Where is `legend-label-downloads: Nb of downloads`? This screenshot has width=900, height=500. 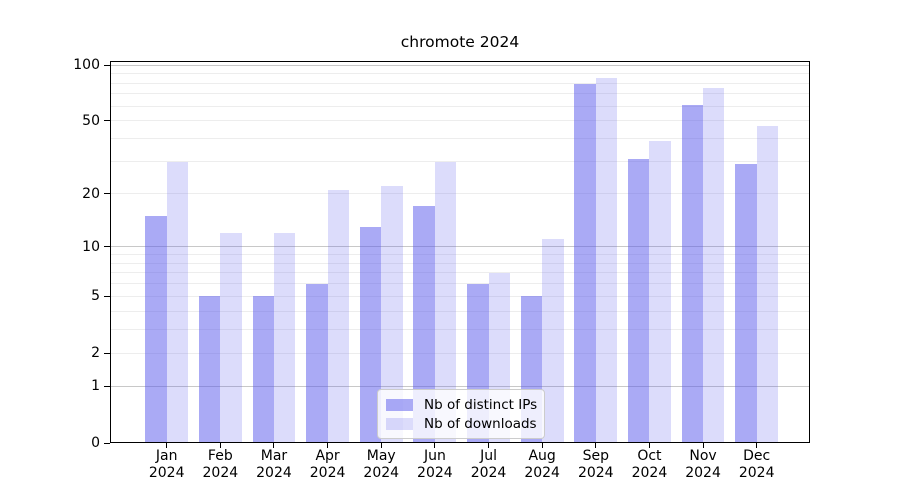
legend-label-downloads: Nb of downloads is located at coordinates (480, 423).